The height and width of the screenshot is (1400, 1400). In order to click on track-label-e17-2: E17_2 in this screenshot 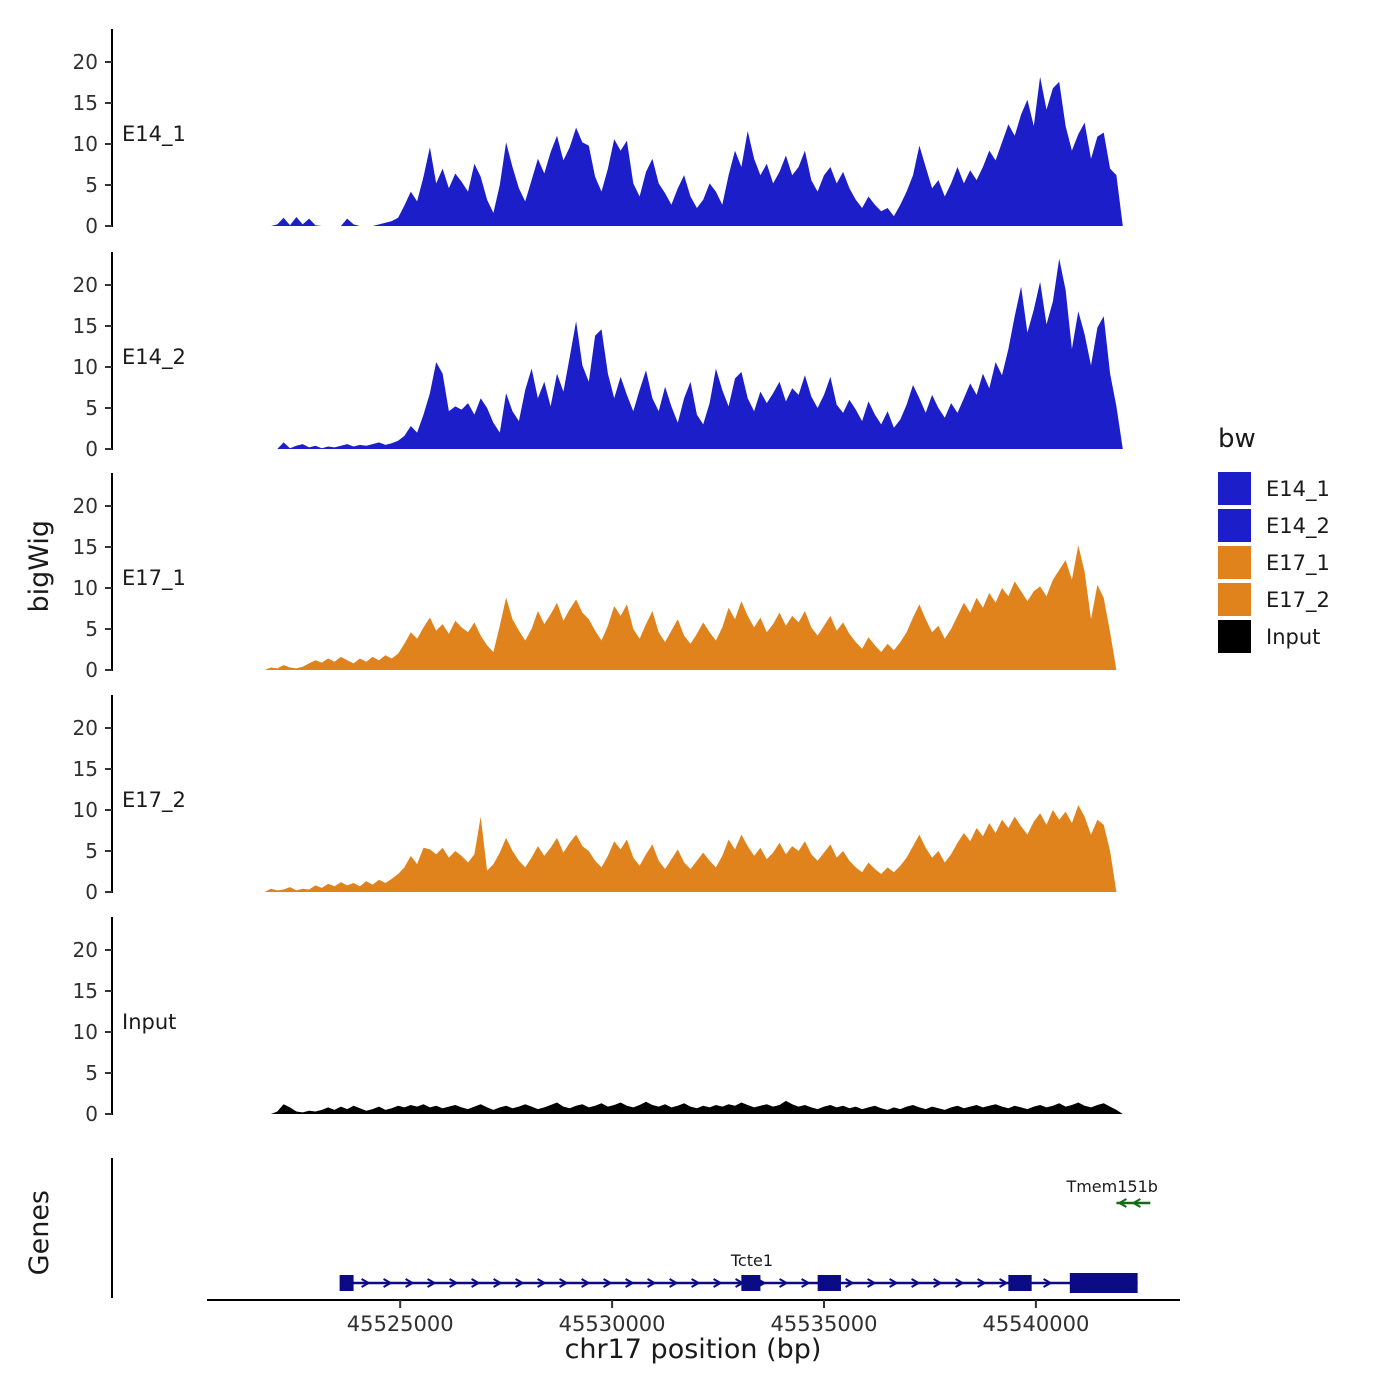, I will do `click(154, 800)`.